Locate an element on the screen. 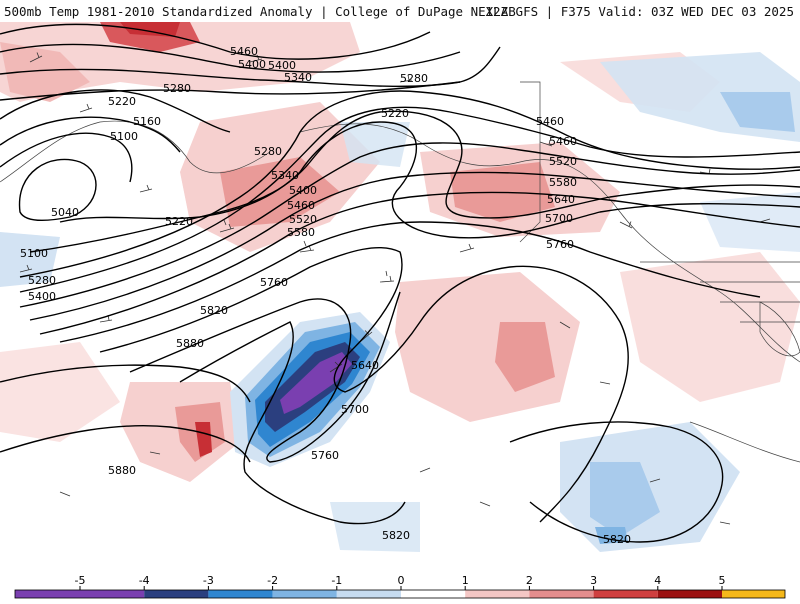  colorbar-tick-label: -1 is located at coordinates (337, 580).